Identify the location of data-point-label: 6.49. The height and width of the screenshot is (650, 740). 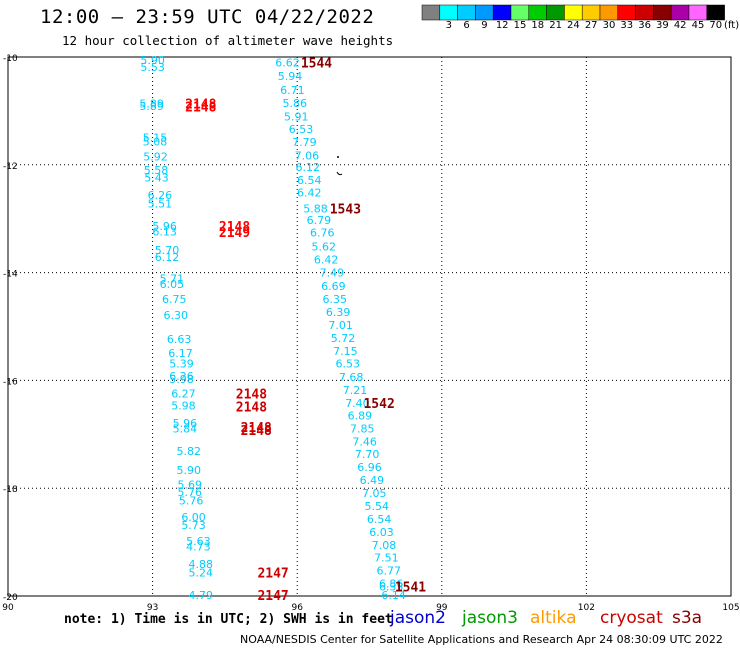
(372, 480).